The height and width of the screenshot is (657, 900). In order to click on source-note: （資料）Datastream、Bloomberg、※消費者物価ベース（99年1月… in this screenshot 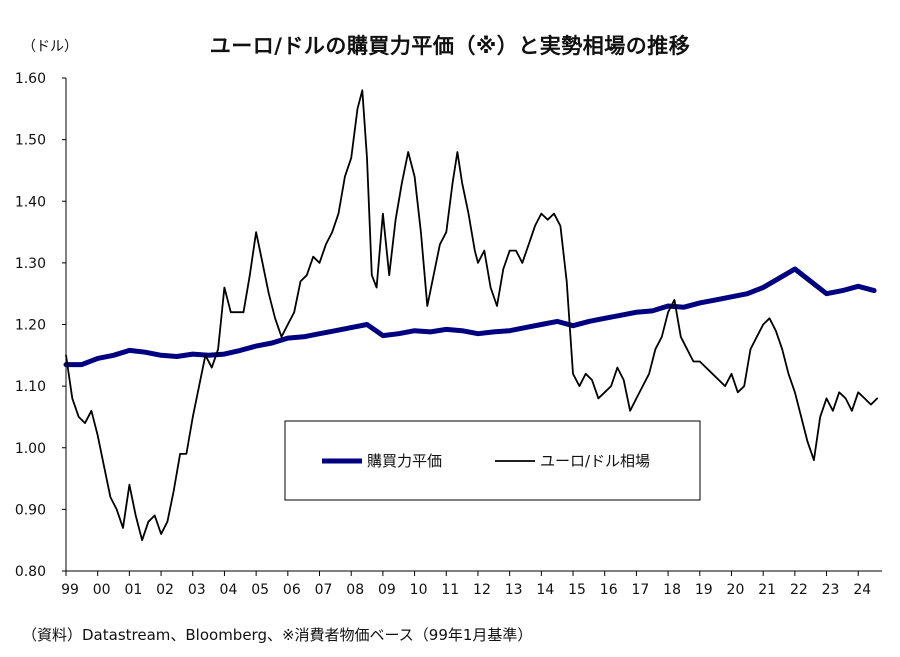, I will do `click(277, 635)`.